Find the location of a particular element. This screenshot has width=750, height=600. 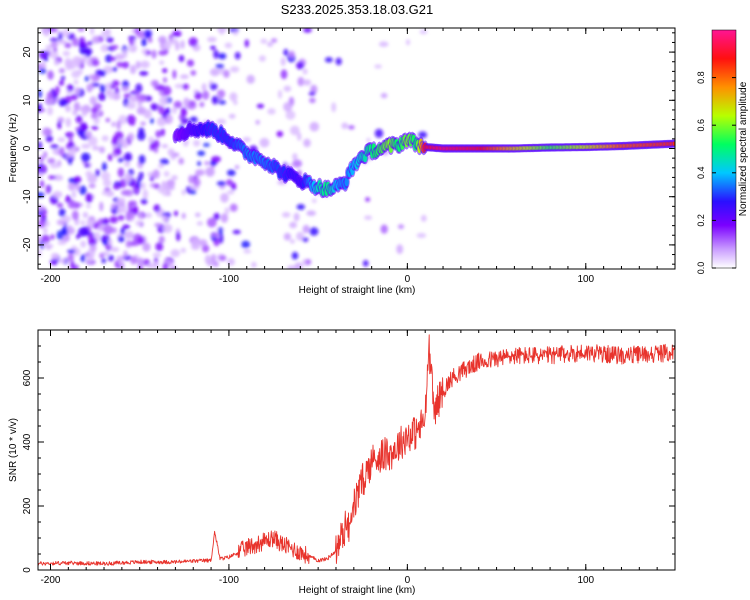

snr-xtick-label: -200 is located at coordinates (50, 580).